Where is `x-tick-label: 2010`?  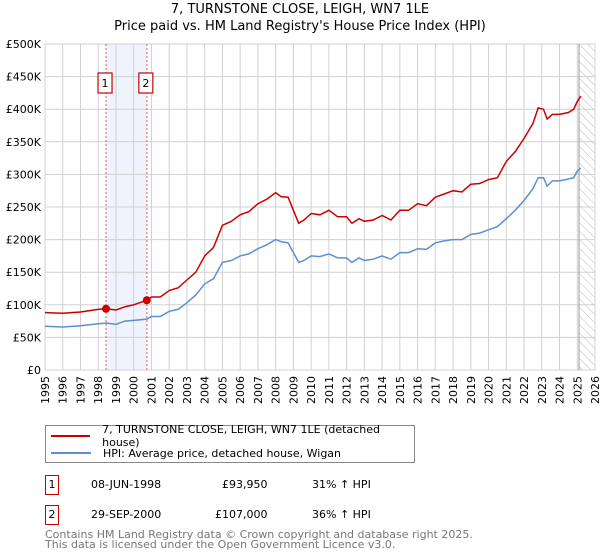
x-tick-label: 2010 is located at coordinates (311, 390).